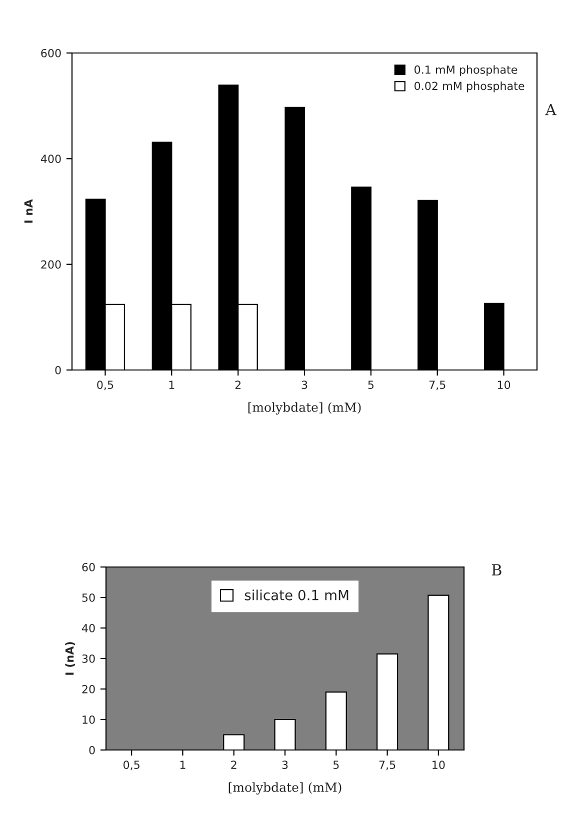 Image resolution: width=571 pixels, height=822 pixels. I want to click on text: A, so click(550, 110).